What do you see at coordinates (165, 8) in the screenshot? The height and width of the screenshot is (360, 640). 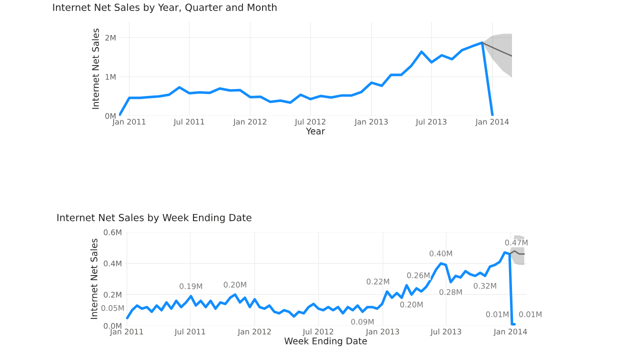 I see `chart-title: Internet Net Sales by Year, Quarter and Month` at bounding box center [165, 8].